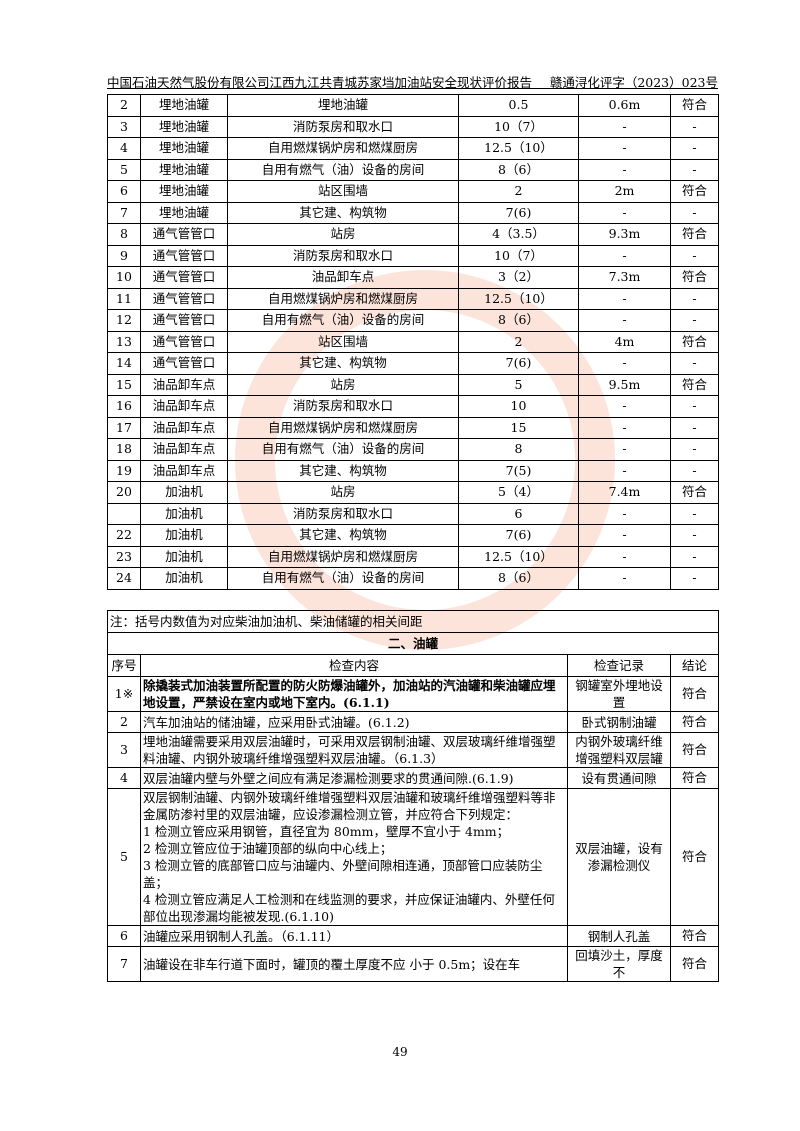 Image resolution: width=800 pixels, height=1131 pixels. Describe the element at coordinates (124, 320) in the screenshot. I see `row-number: 12` at that location.